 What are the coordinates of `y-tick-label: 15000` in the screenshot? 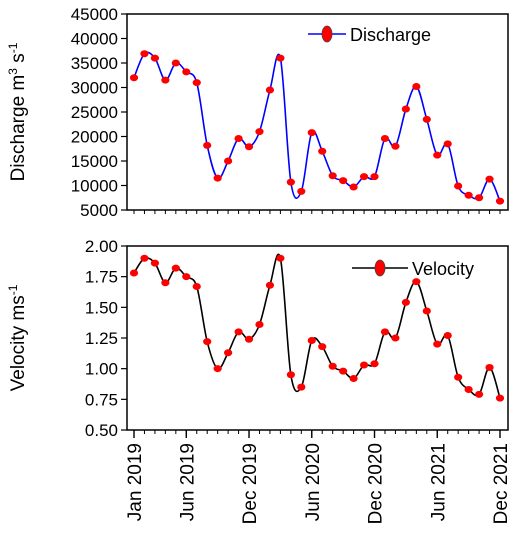 It's located at (94, 161).